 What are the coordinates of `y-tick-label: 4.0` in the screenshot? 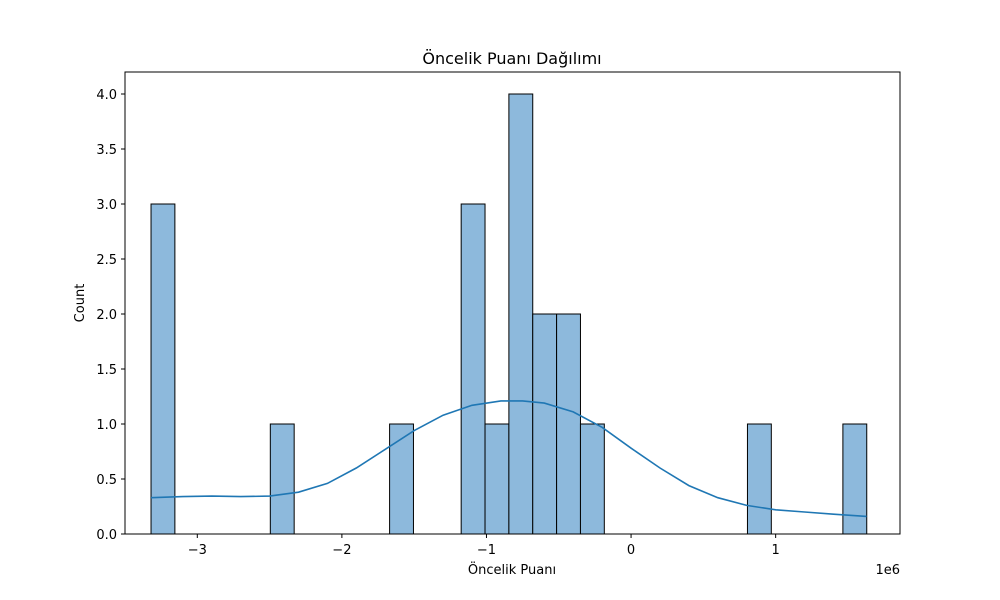 It's located at (106, 95).